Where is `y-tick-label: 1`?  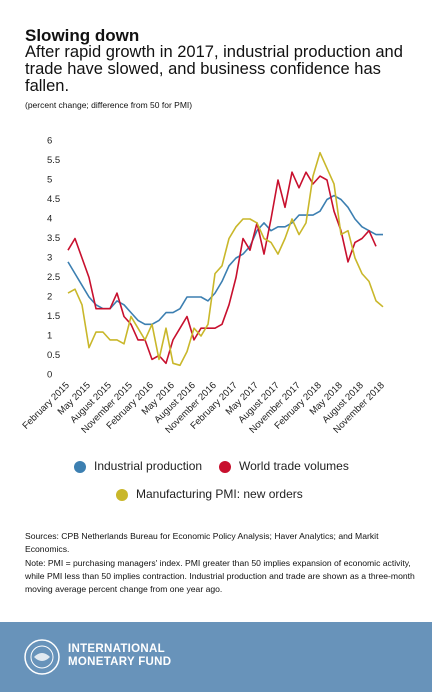 y-tick-label: 1 is located at coordinates (49, 336).